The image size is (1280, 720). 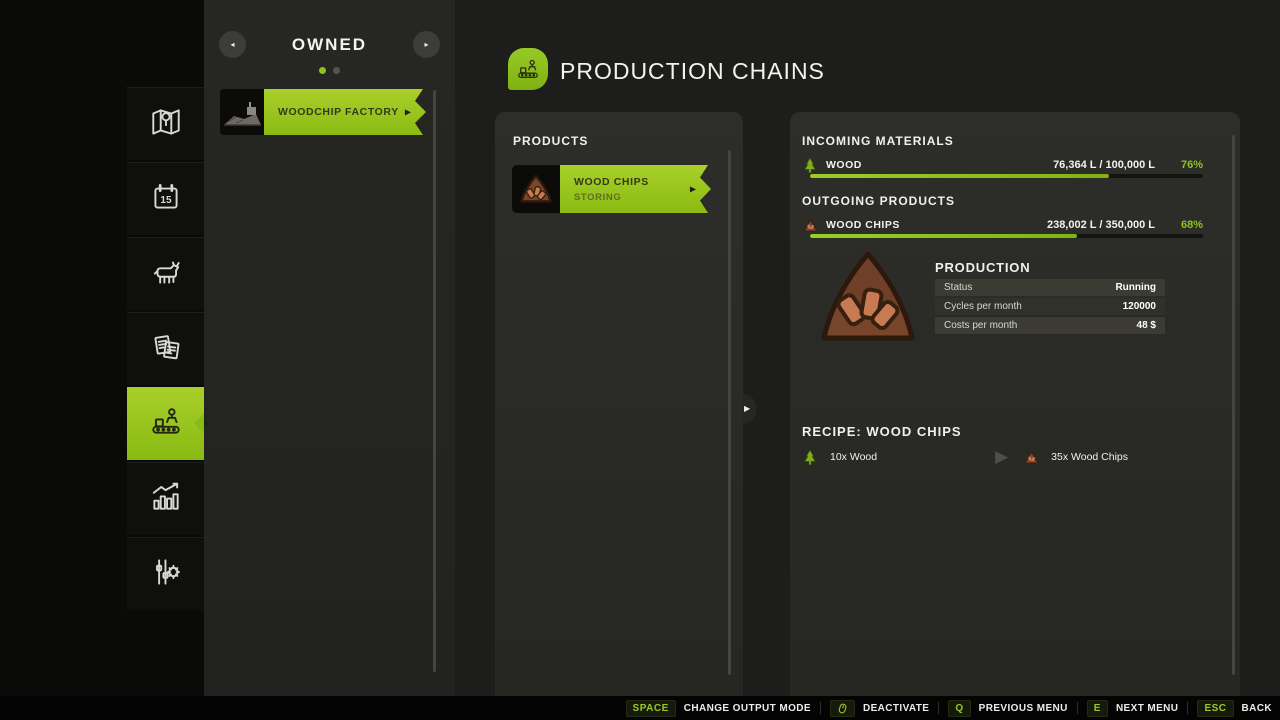 I want to click on owned-next-button: ▸, so click(x=426, y=44).